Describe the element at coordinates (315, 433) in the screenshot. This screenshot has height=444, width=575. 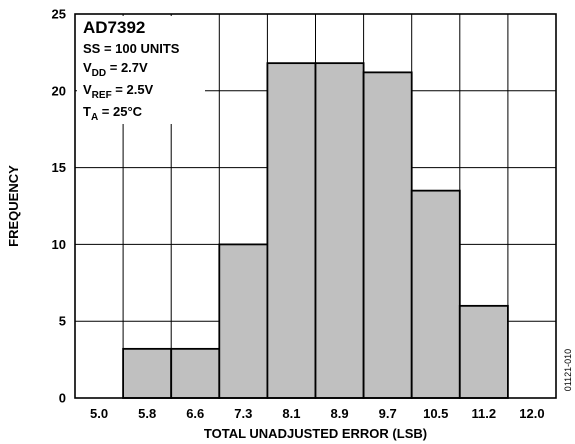
I see `x-axis-title: TOTAL UNADJUSTED ERROR (LSB)` at that location.